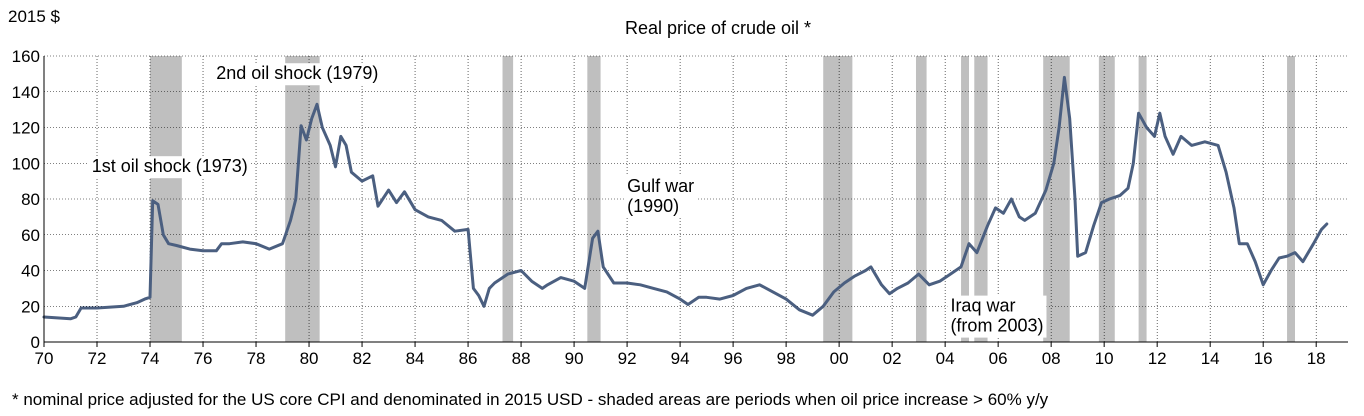  What do you see at coordinates (34, 16) in the screenshot?
I see `y-axis-unit-label: 2015 $` at bounding box center [34, 16].